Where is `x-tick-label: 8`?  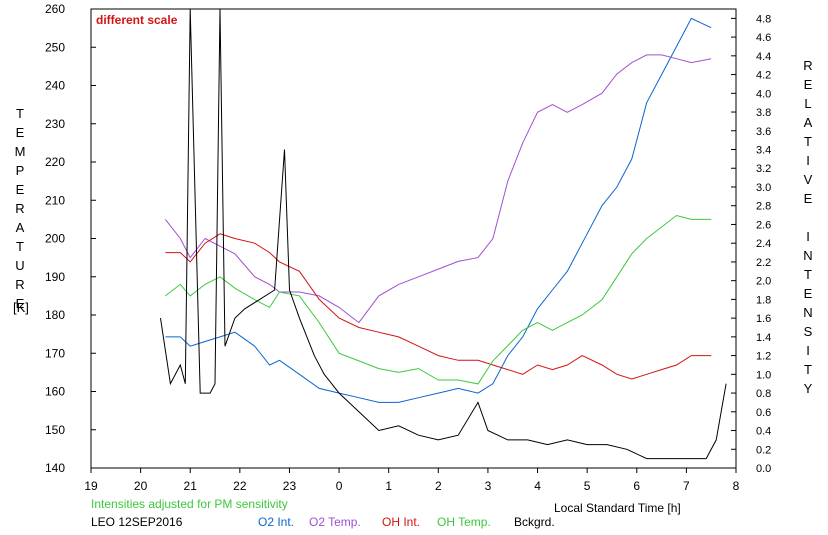
x-tick-label: 8 is located at coordinates (736, 486).